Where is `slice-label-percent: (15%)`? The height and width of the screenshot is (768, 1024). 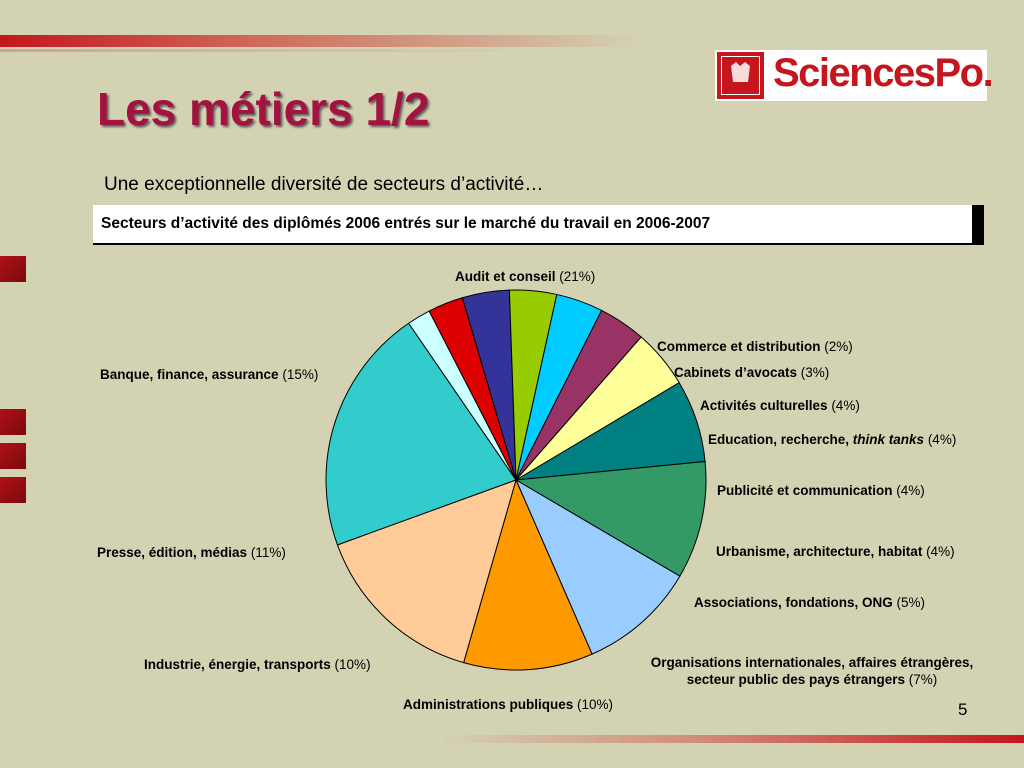
slice-label-percent: (15%) is located at coordinates (298, 374).